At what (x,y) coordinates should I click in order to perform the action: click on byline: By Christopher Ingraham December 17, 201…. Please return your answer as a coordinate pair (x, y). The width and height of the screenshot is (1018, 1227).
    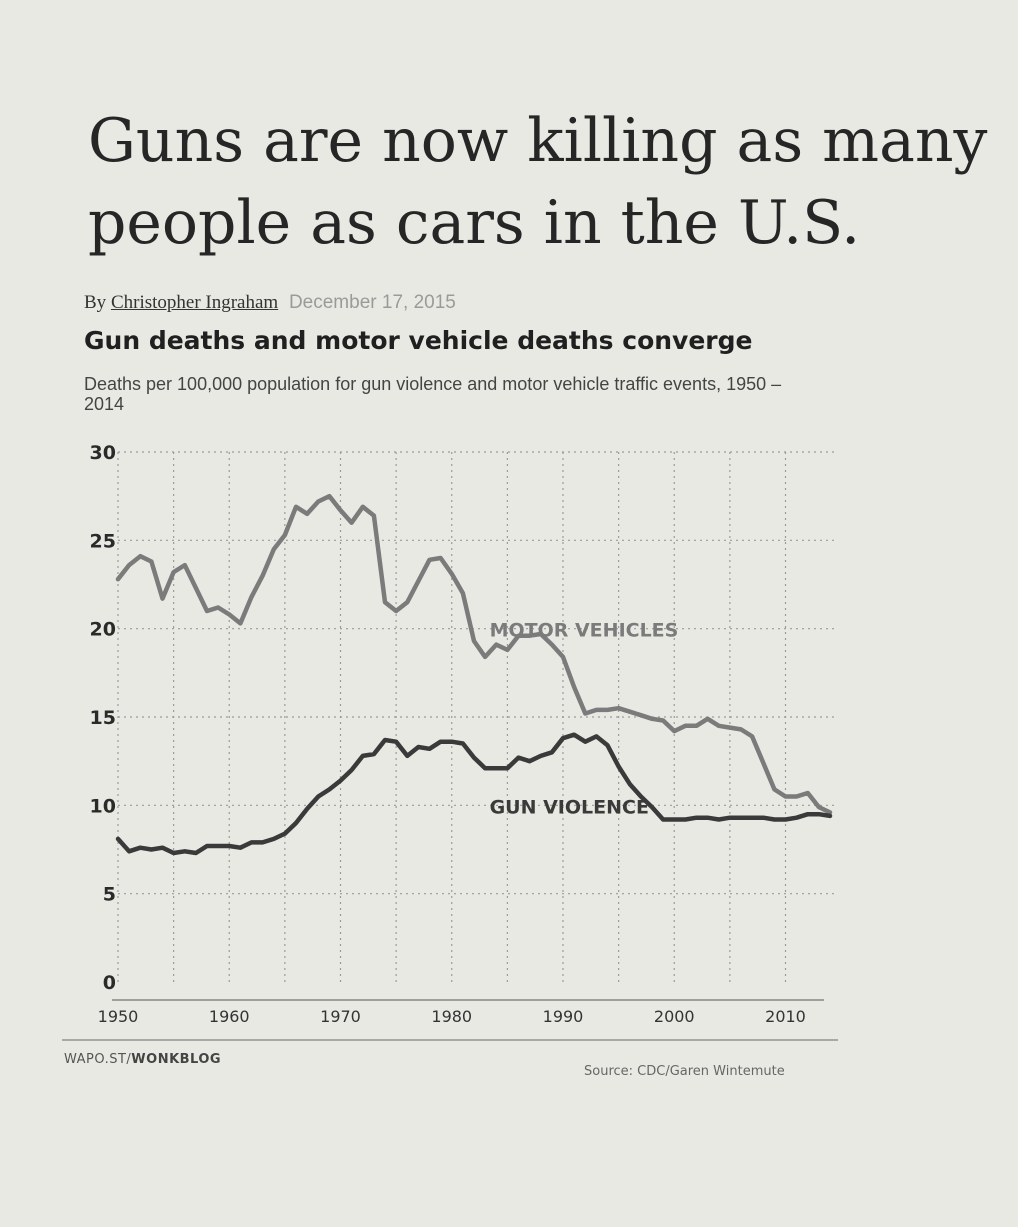
    Looking at the image, I should click on (270, 303).